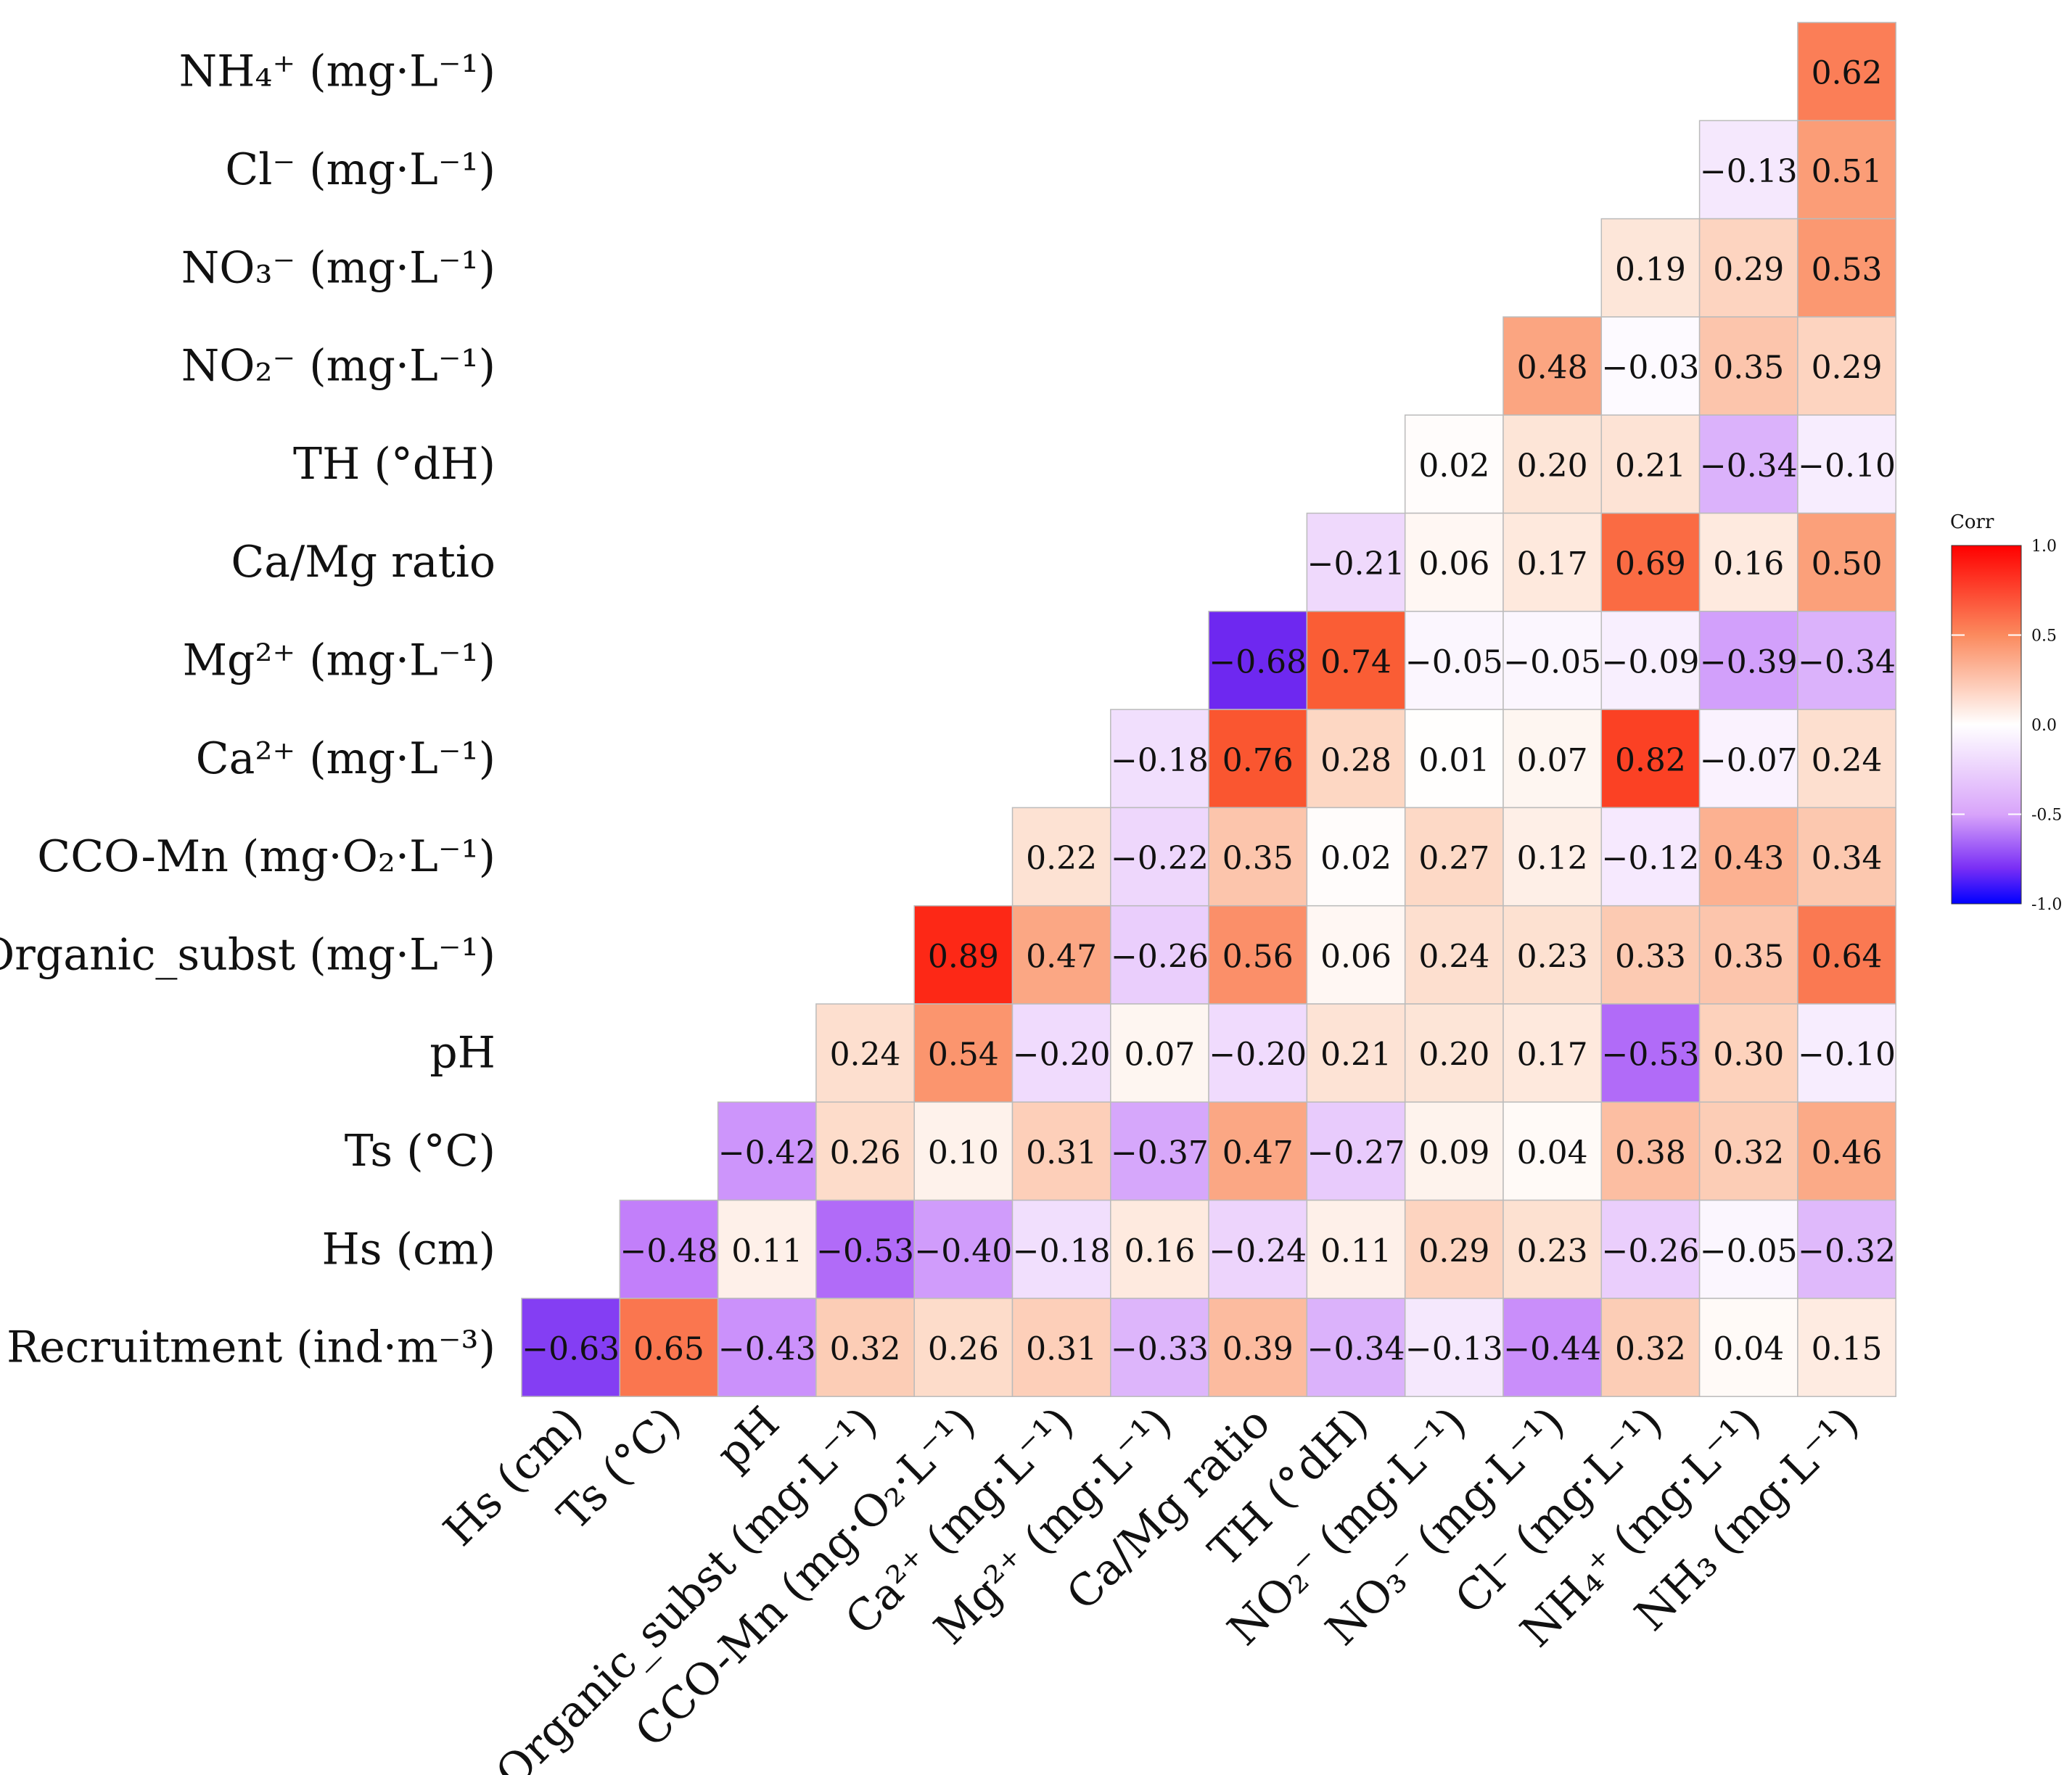 This screenshot has width=2072, height=1775. I want to click on cell-value-label: 0.64, so click(1847, 956).